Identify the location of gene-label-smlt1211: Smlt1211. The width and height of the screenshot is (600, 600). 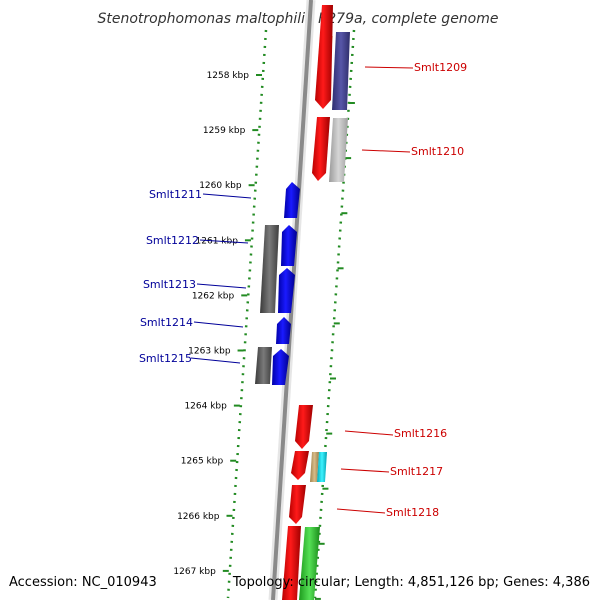
(175, 194).